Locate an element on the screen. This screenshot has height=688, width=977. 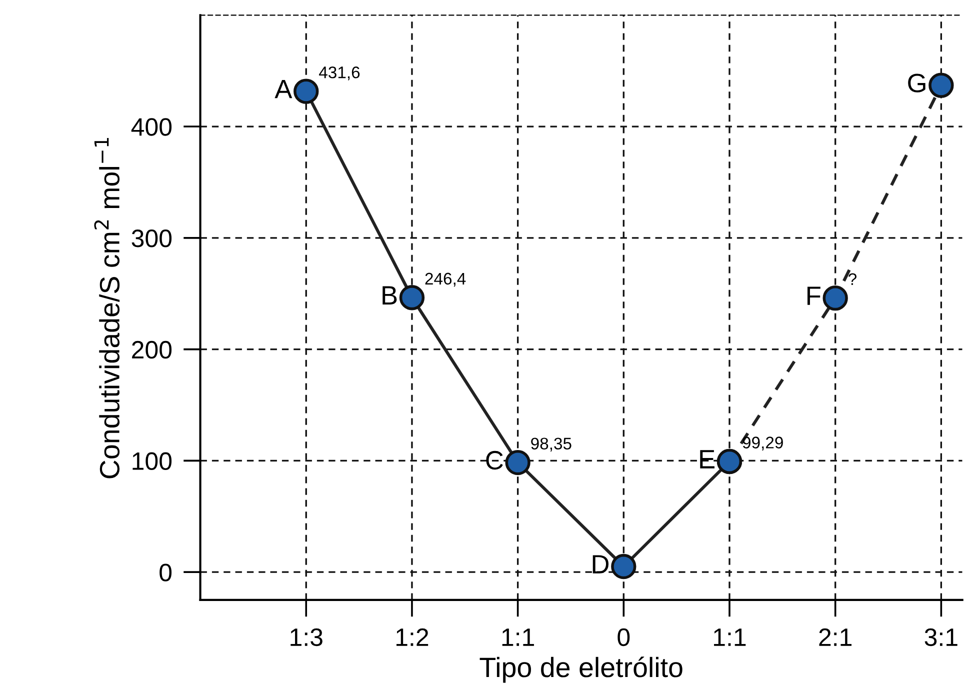
x-tick-label: 2:1 is located at coordinates (835, 637).